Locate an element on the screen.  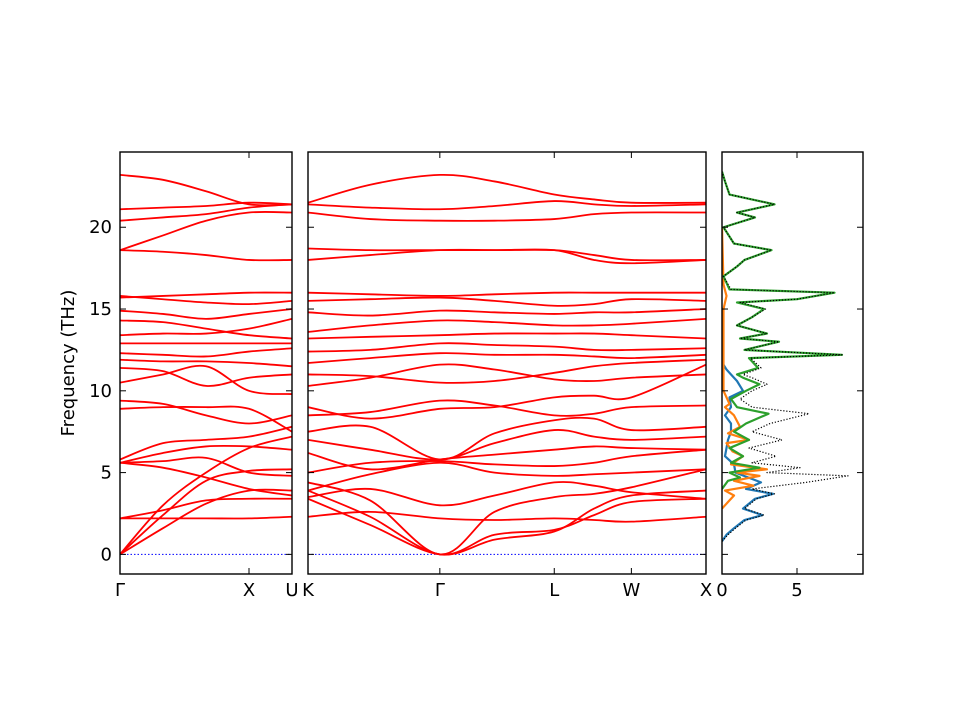
y-tick-label: 0 is located at coordinates (106, 554).